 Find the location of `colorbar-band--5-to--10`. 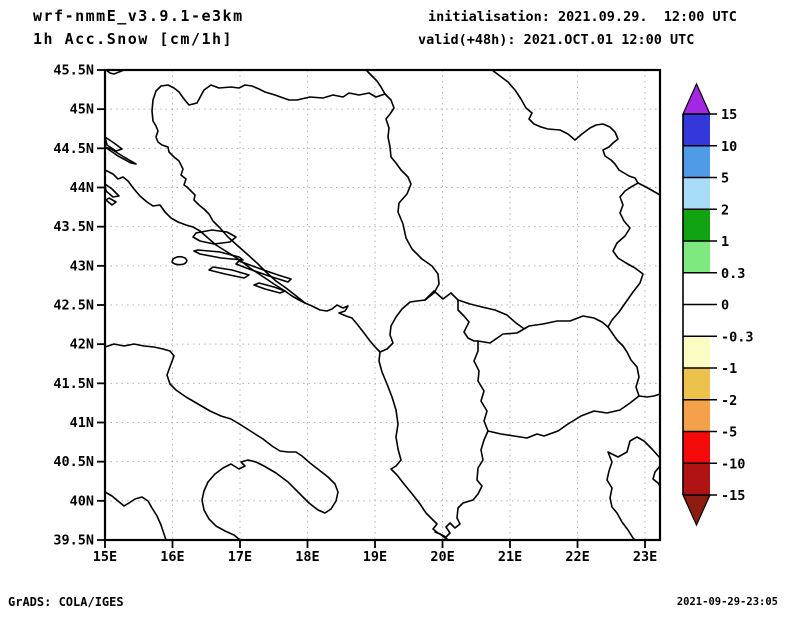

colorbar-band--5-to--10 is located at coordinates (696, 447).